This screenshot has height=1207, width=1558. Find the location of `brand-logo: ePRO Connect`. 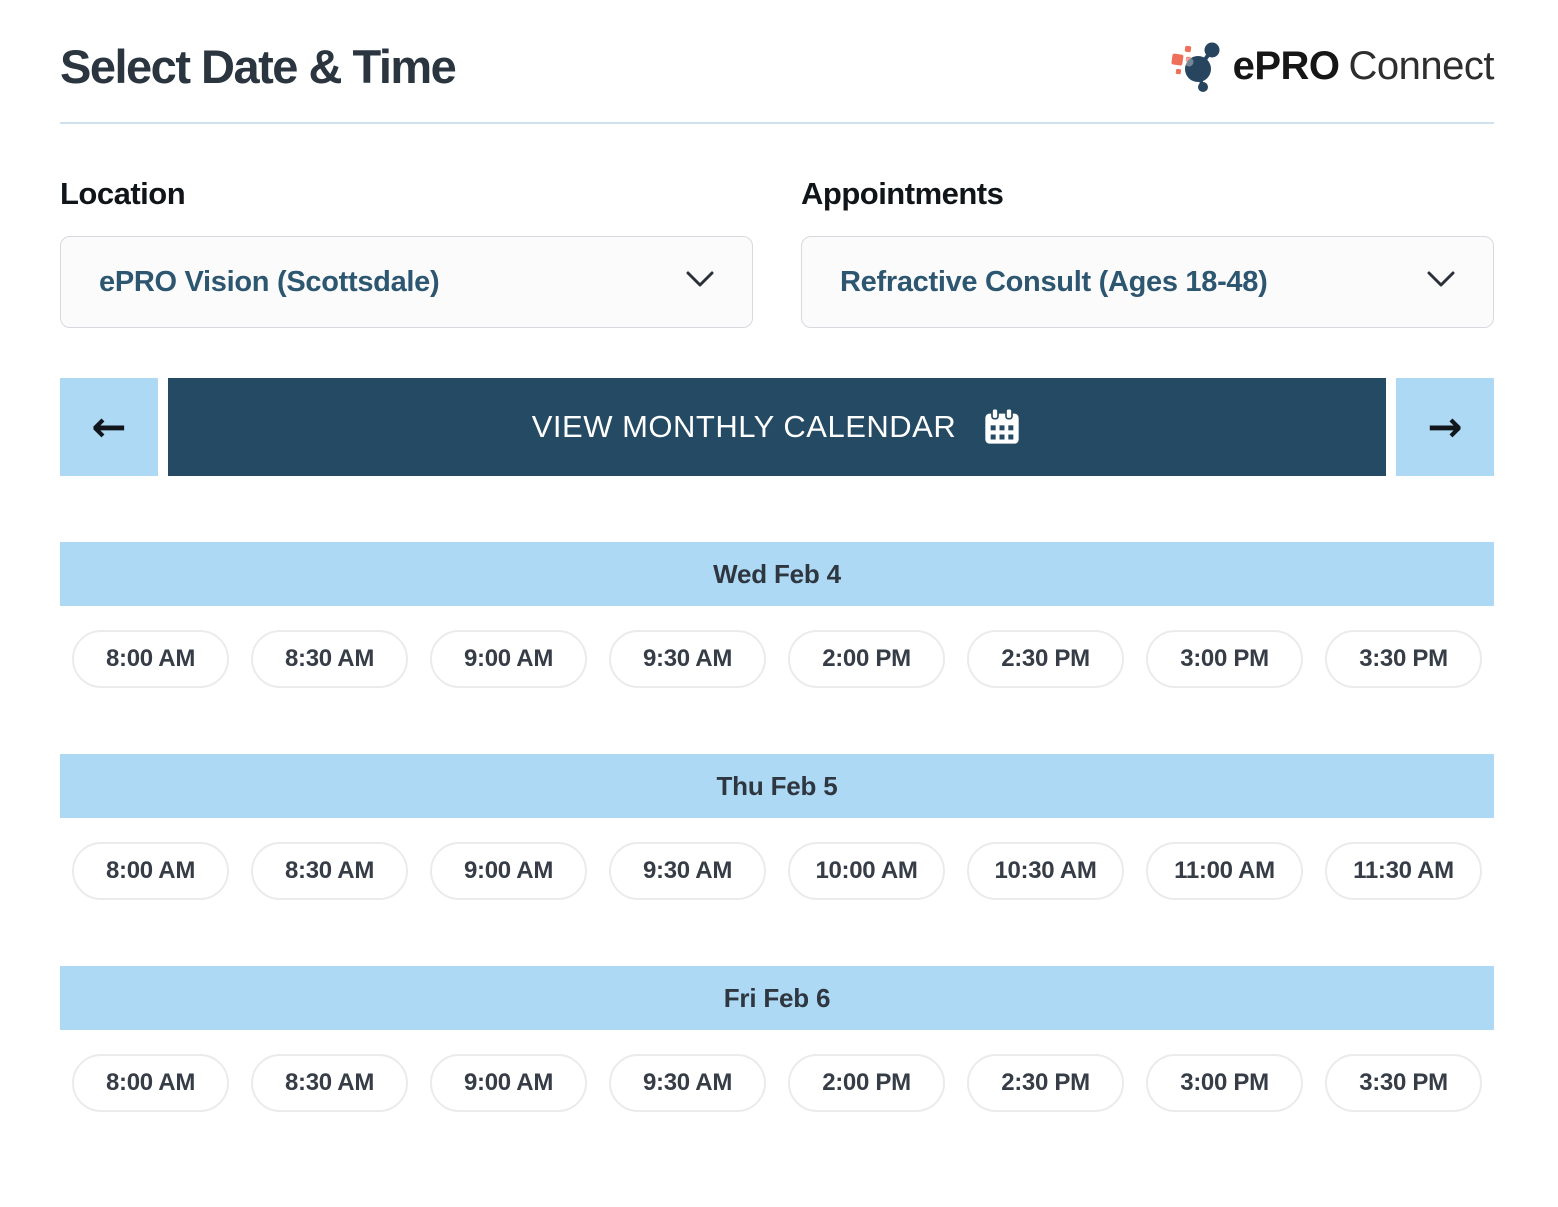

brand-logo: ePRO Connect is located at coordinates (1332, 66).